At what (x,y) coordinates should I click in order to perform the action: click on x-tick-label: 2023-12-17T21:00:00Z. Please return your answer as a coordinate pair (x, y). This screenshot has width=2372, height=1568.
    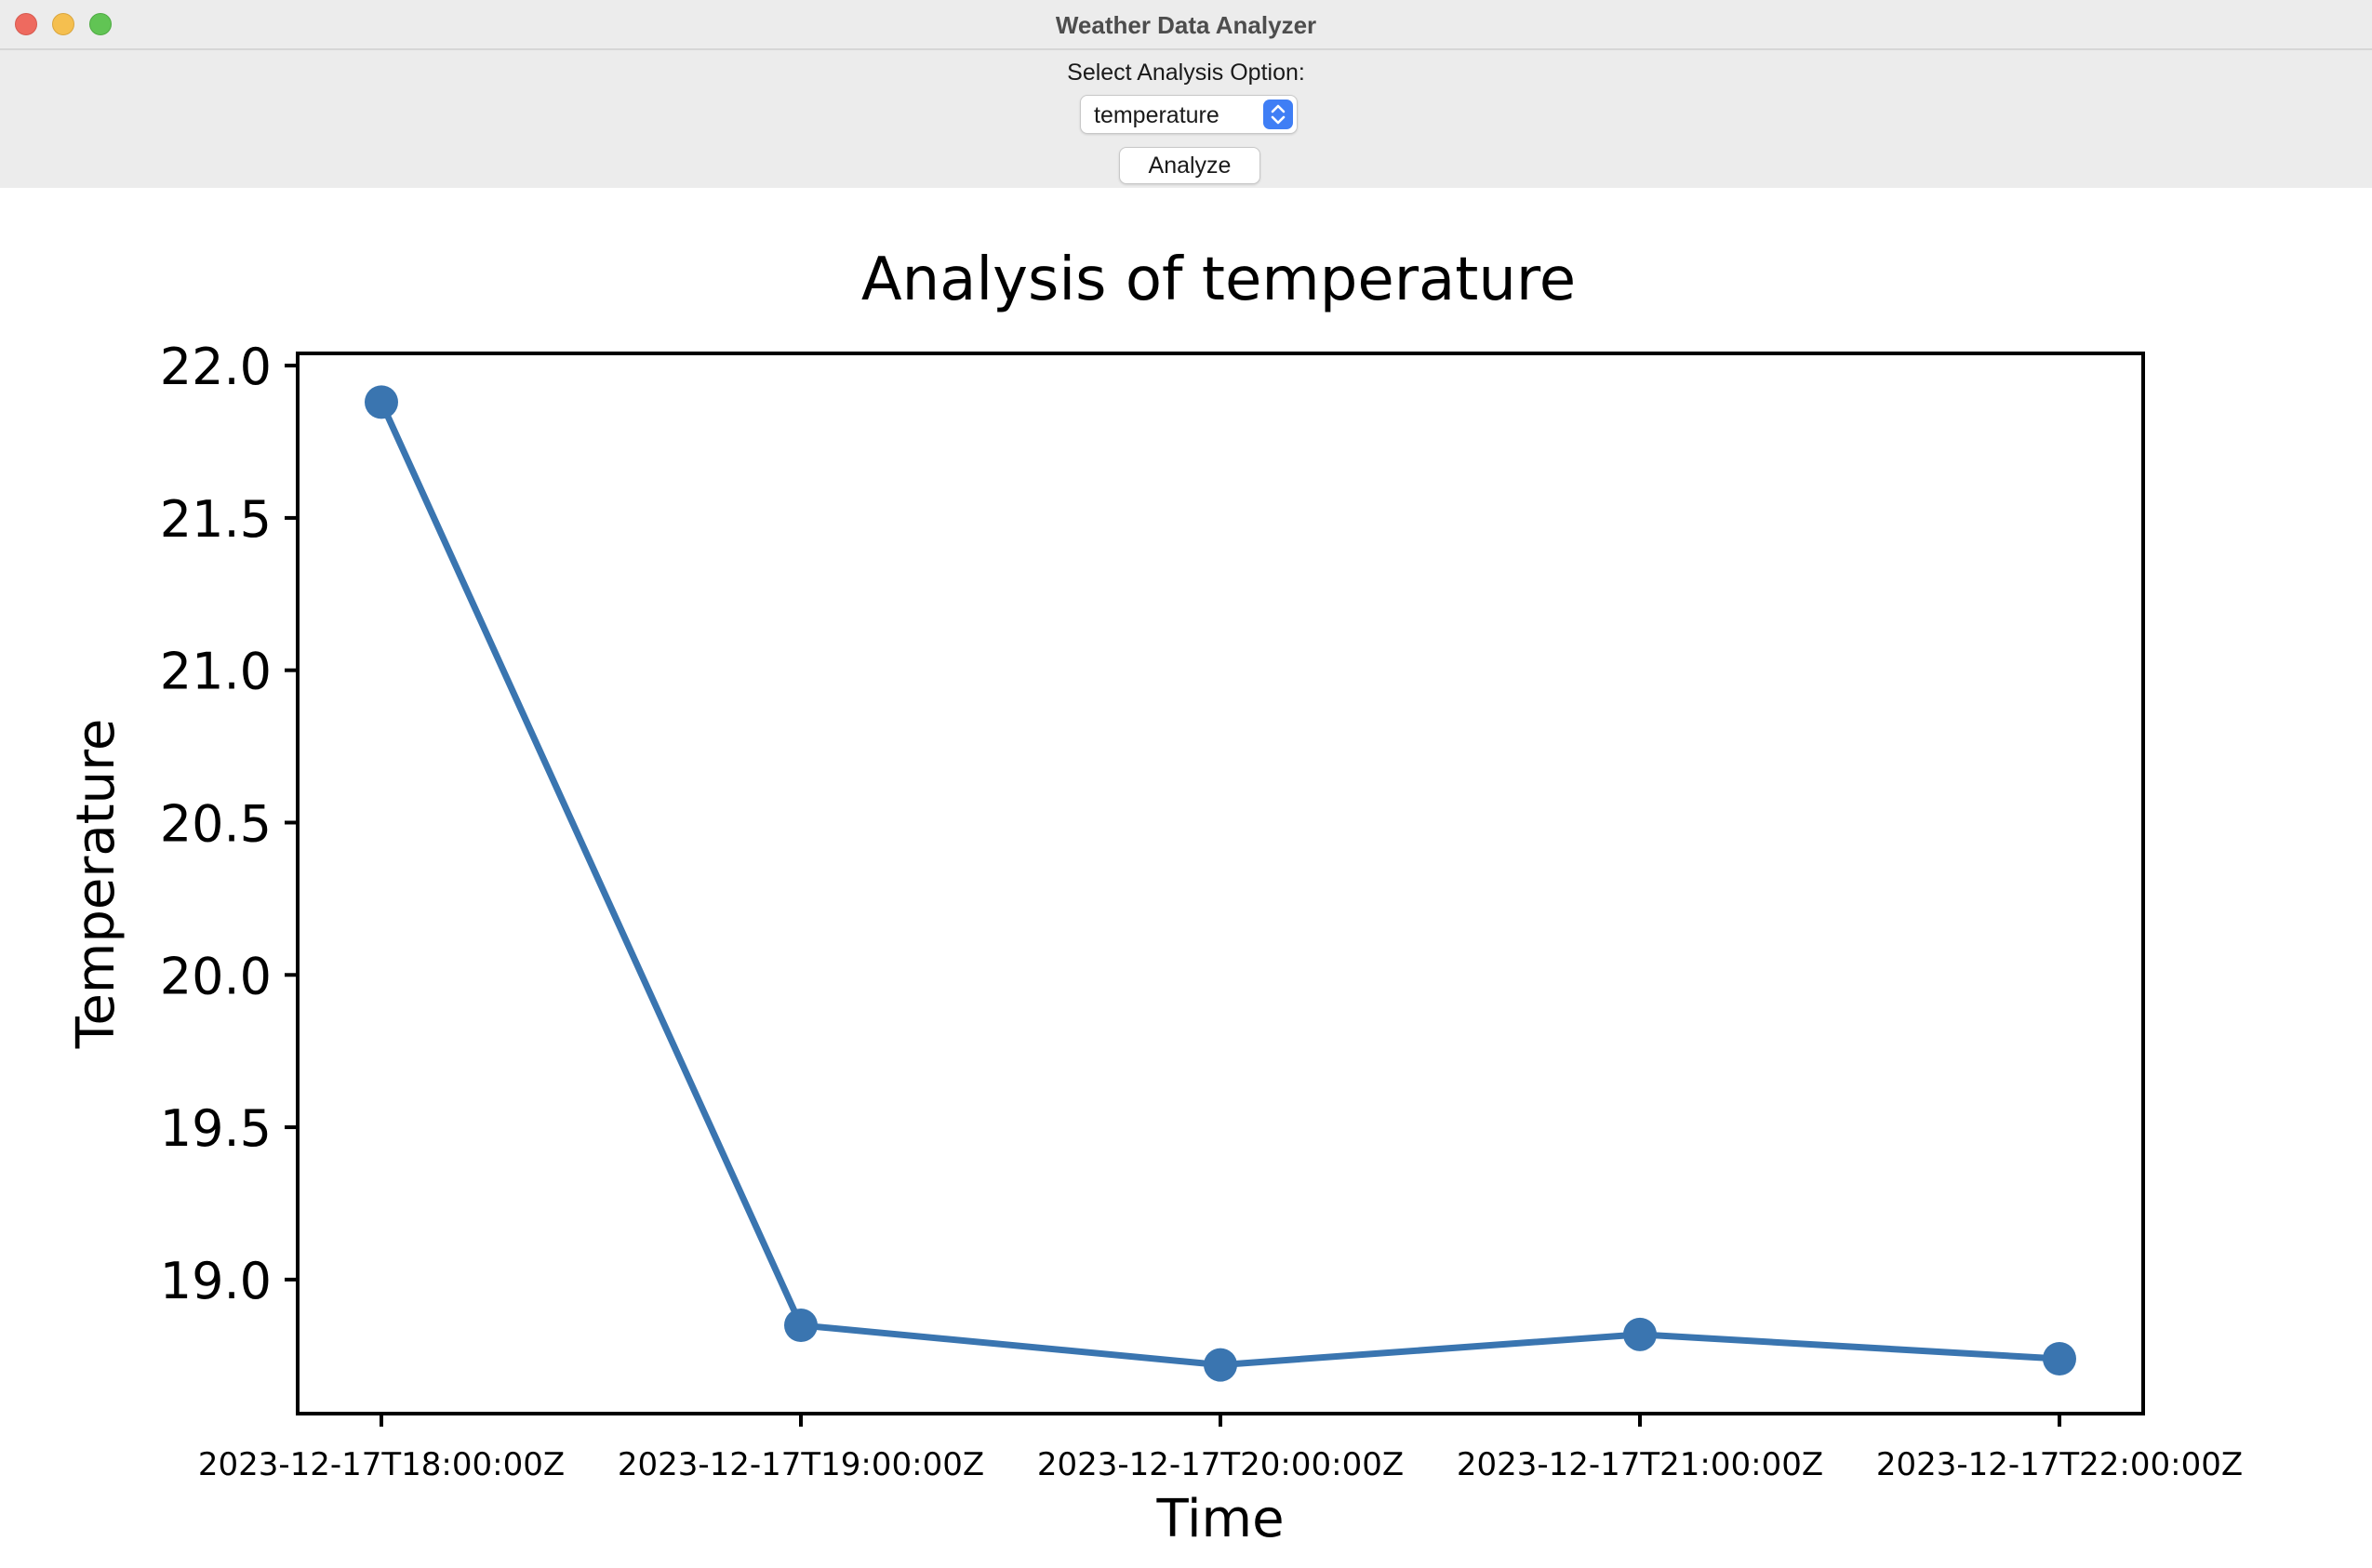
    Looking at the image, I should click on (1640, 1464).